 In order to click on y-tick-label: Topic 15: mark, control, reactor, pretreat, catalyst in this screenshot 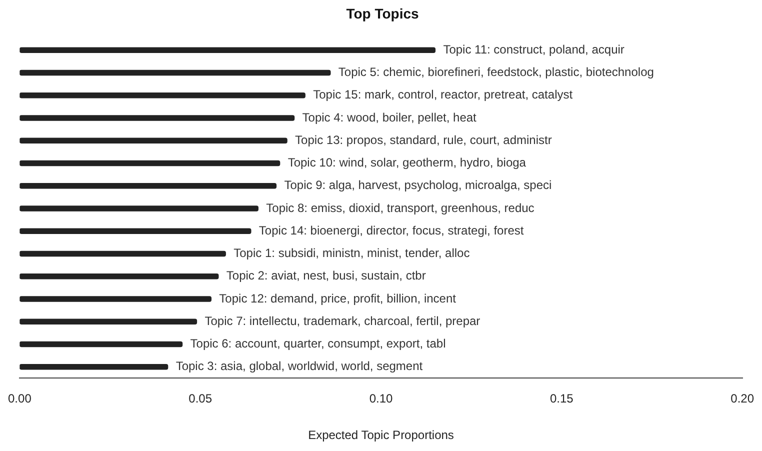, I will do `click(443, 95)`.